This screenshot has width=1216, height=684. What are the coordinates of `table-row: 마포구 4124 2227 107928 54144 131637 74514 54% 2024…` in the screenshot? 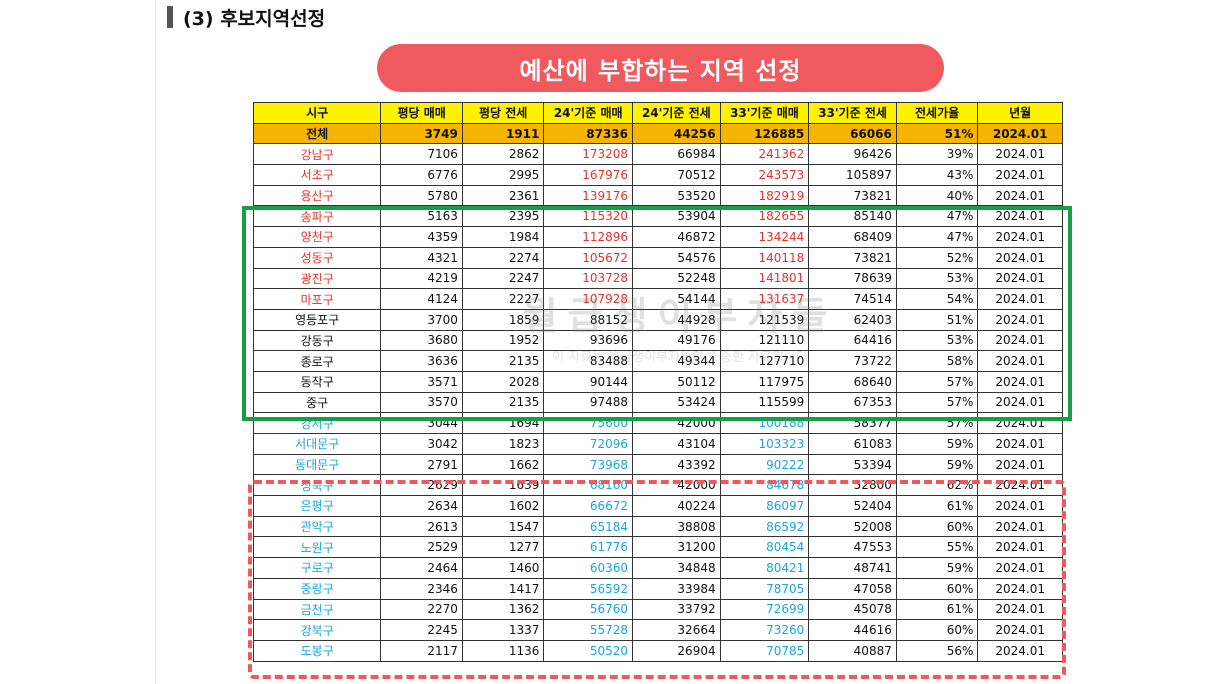 It's located at (657, 299).